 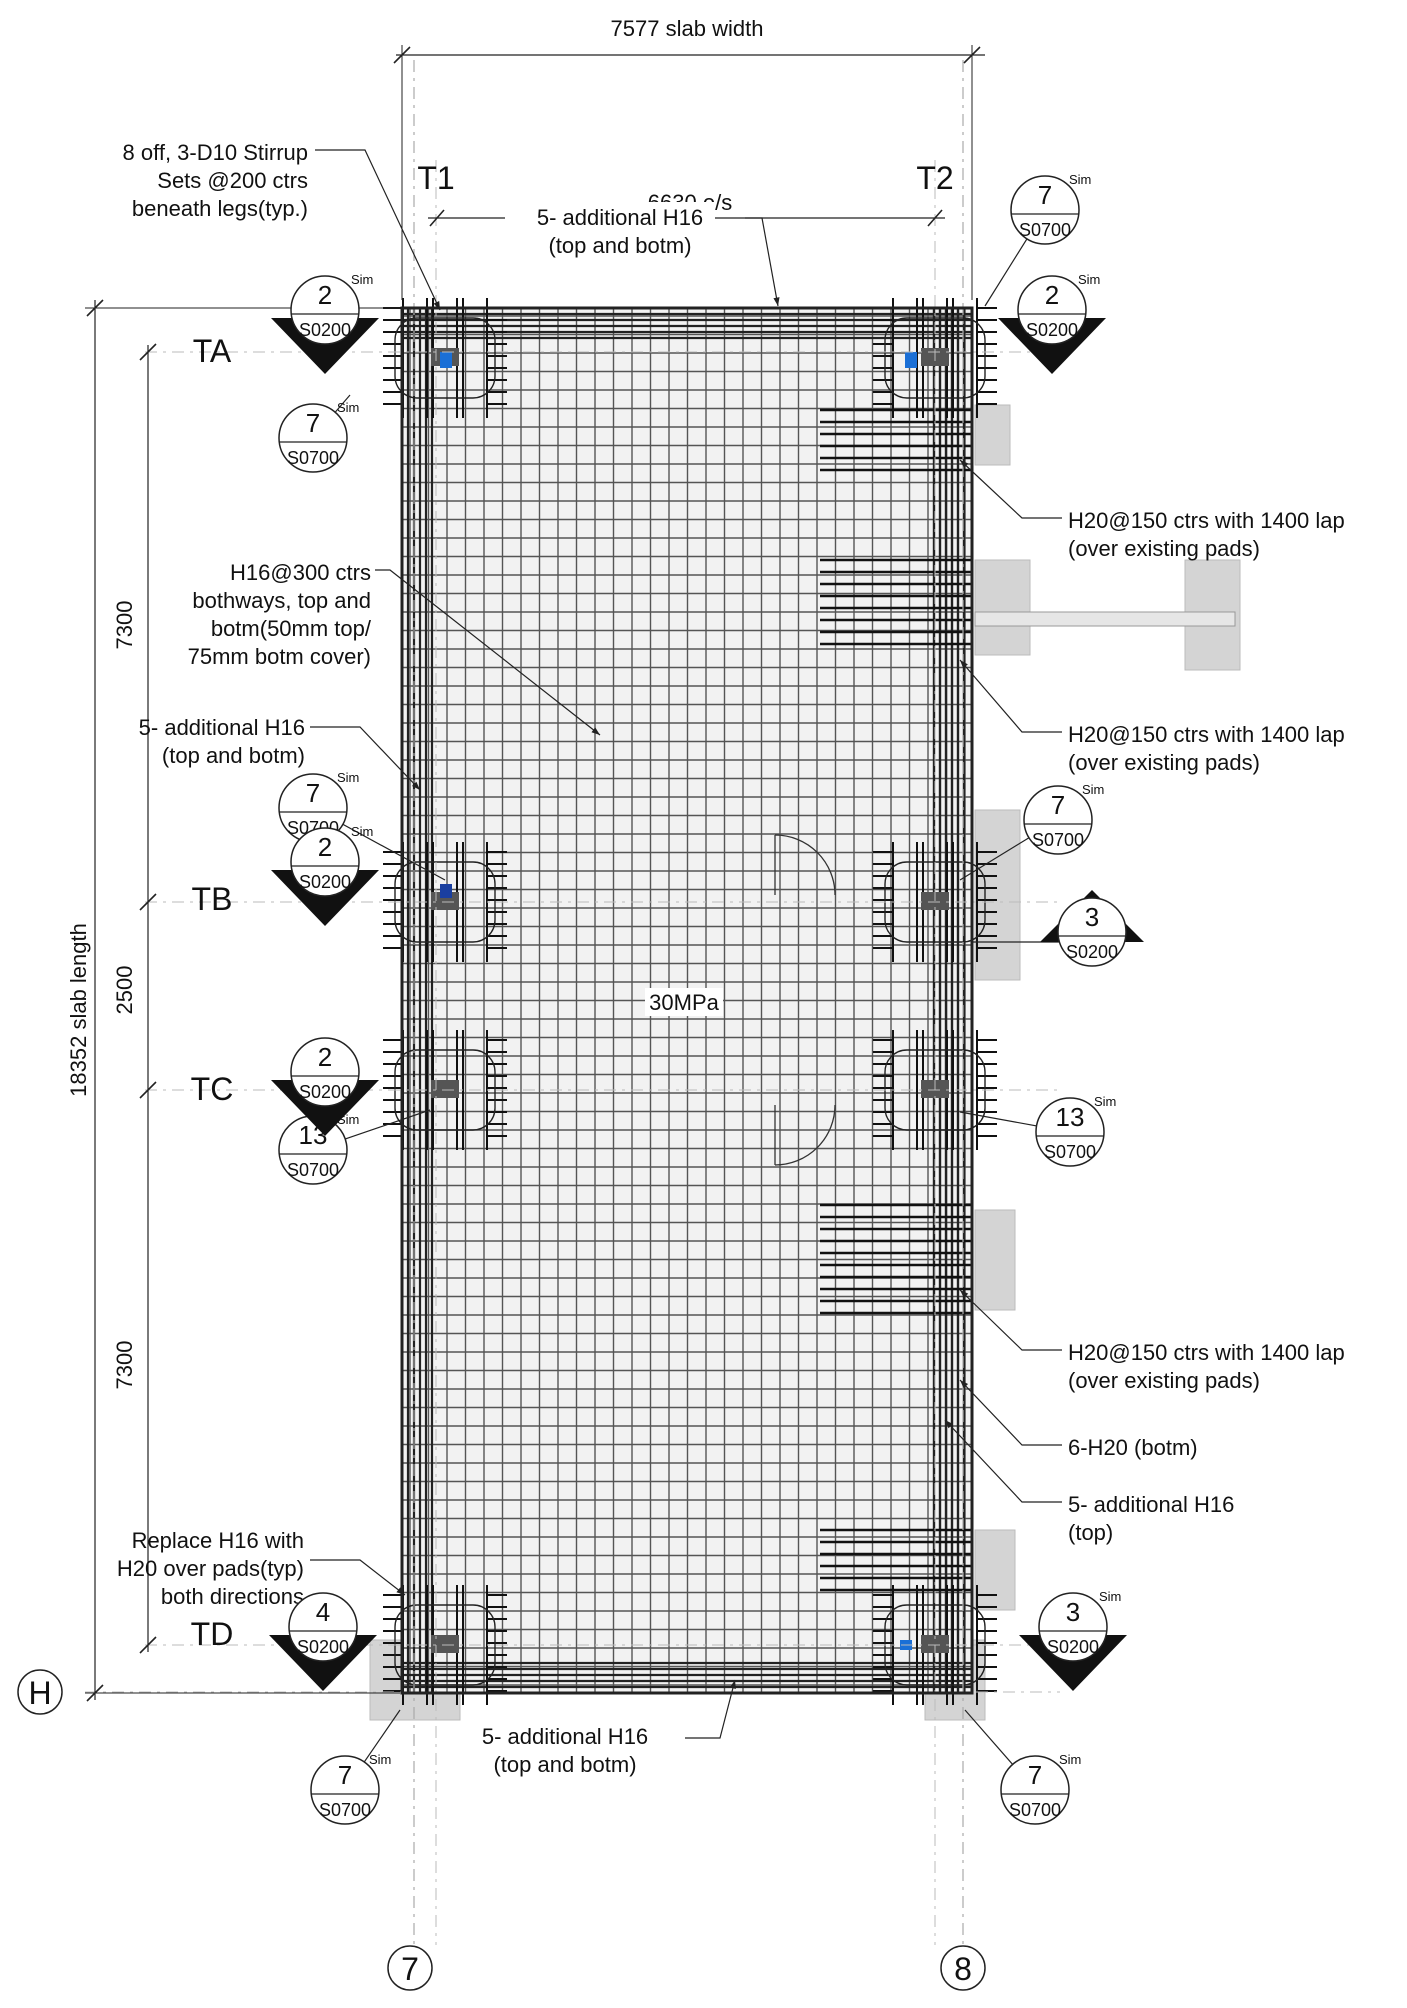 What do you see at coordinates (78, 1010) in the screenshot?
I see `slab-length-label: 18352 slab length` at bounding box center [78, 1010].